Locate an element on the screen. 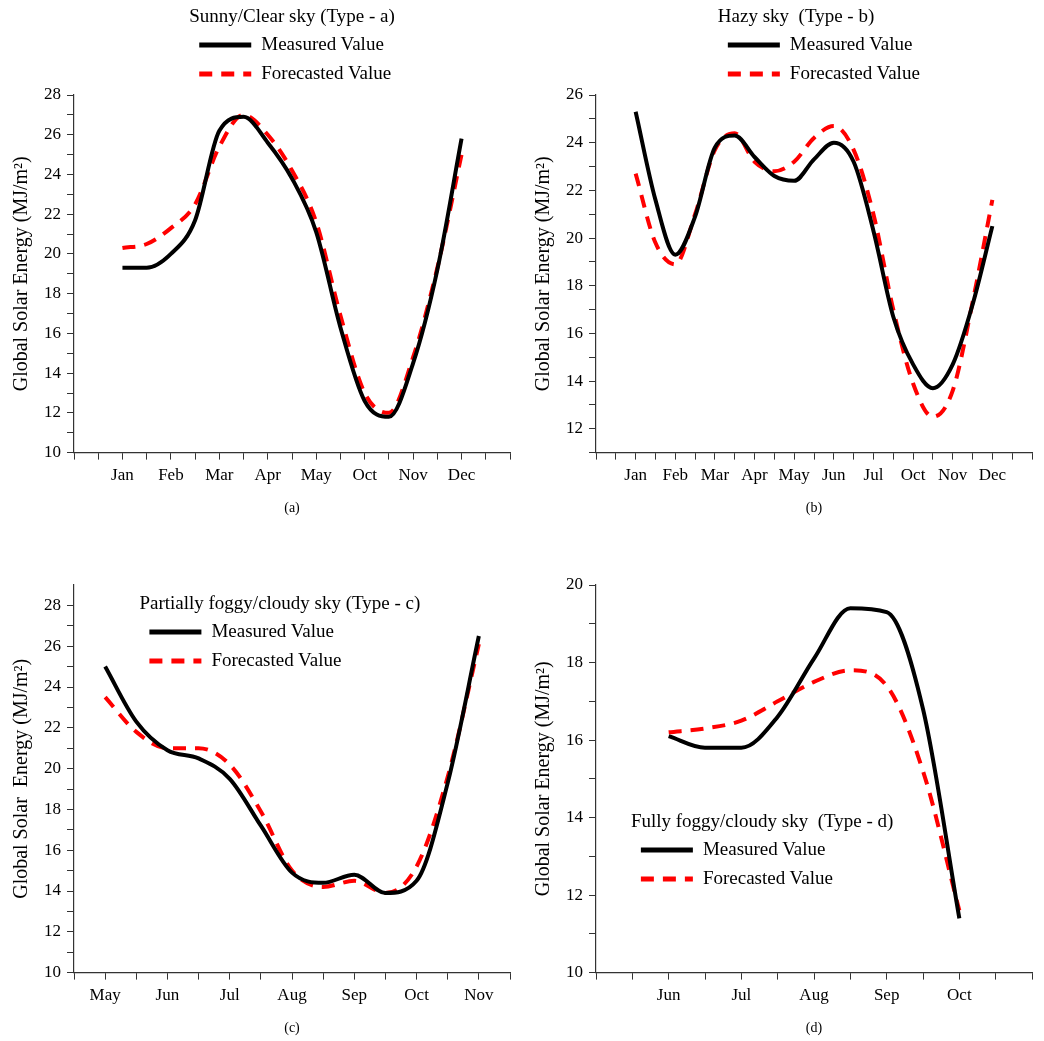 The width and height of the screenshot is (1044, 1041). text: Fully foggy/cloudy sky (Type - d) is located at coordinates (762, 821).